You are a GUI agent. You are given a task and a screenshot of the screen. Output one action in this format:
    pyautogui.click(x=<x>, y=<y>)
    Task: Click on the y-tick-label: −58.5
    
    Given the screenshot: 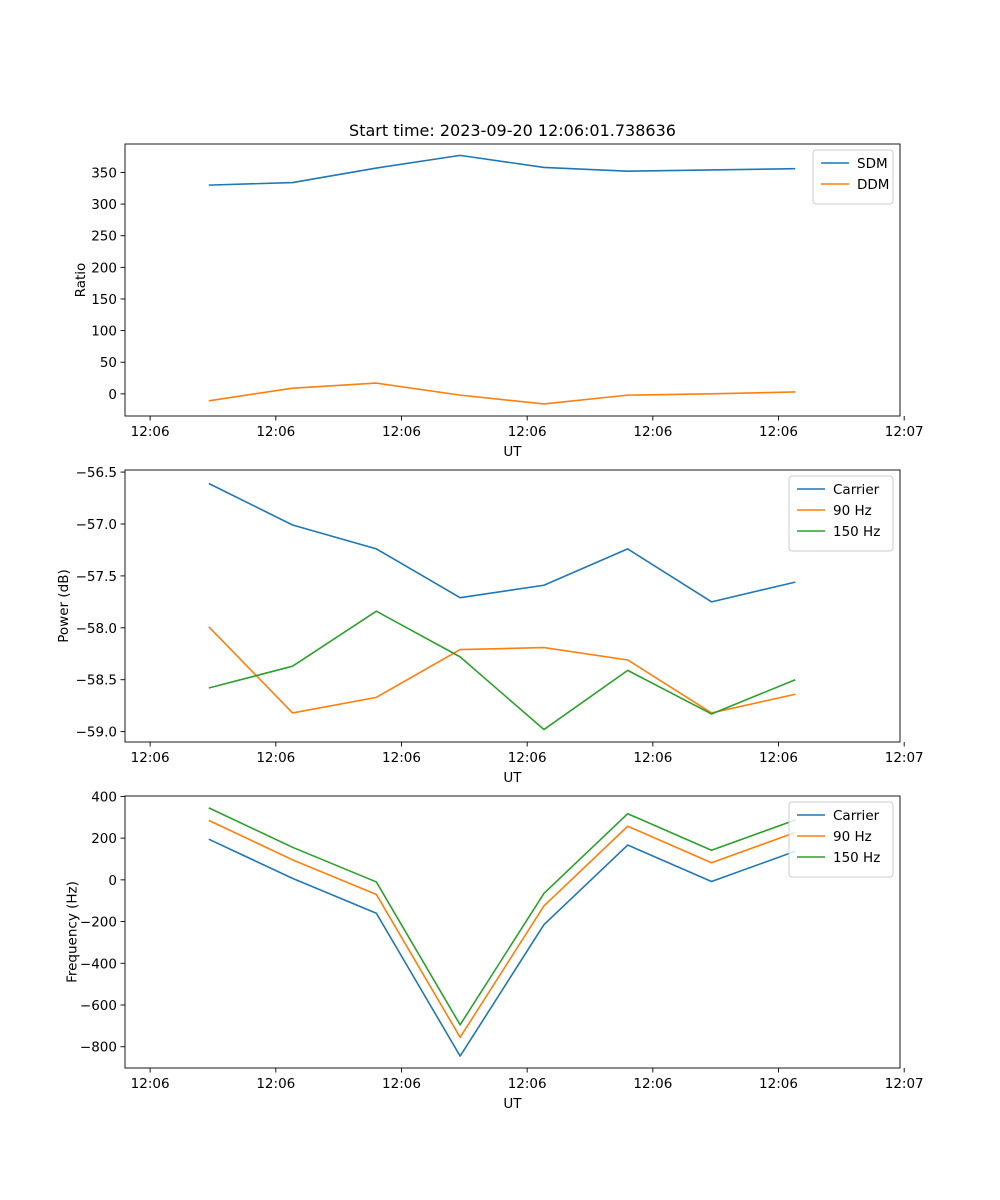 What is the action you would take?
    pyautogui.click(x=96, y=681)
    